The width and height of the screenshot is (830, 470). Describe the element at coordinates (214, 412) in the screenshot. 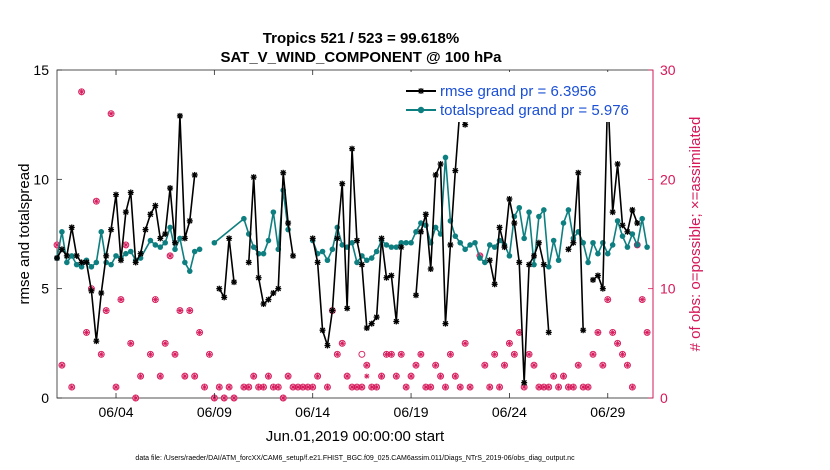

I see `x-tick-label: 06/09` at that location.